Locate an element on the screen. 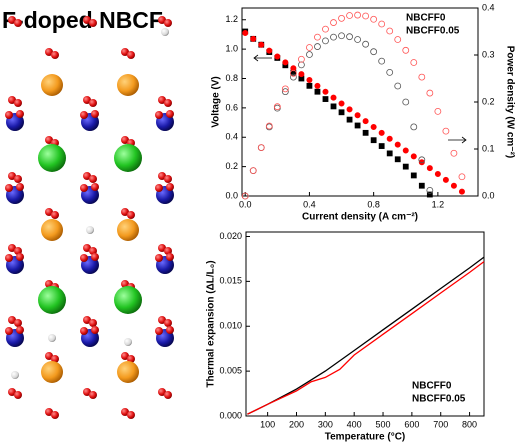  y-tick-label: 0.0 is located at coordinates (231, 195).